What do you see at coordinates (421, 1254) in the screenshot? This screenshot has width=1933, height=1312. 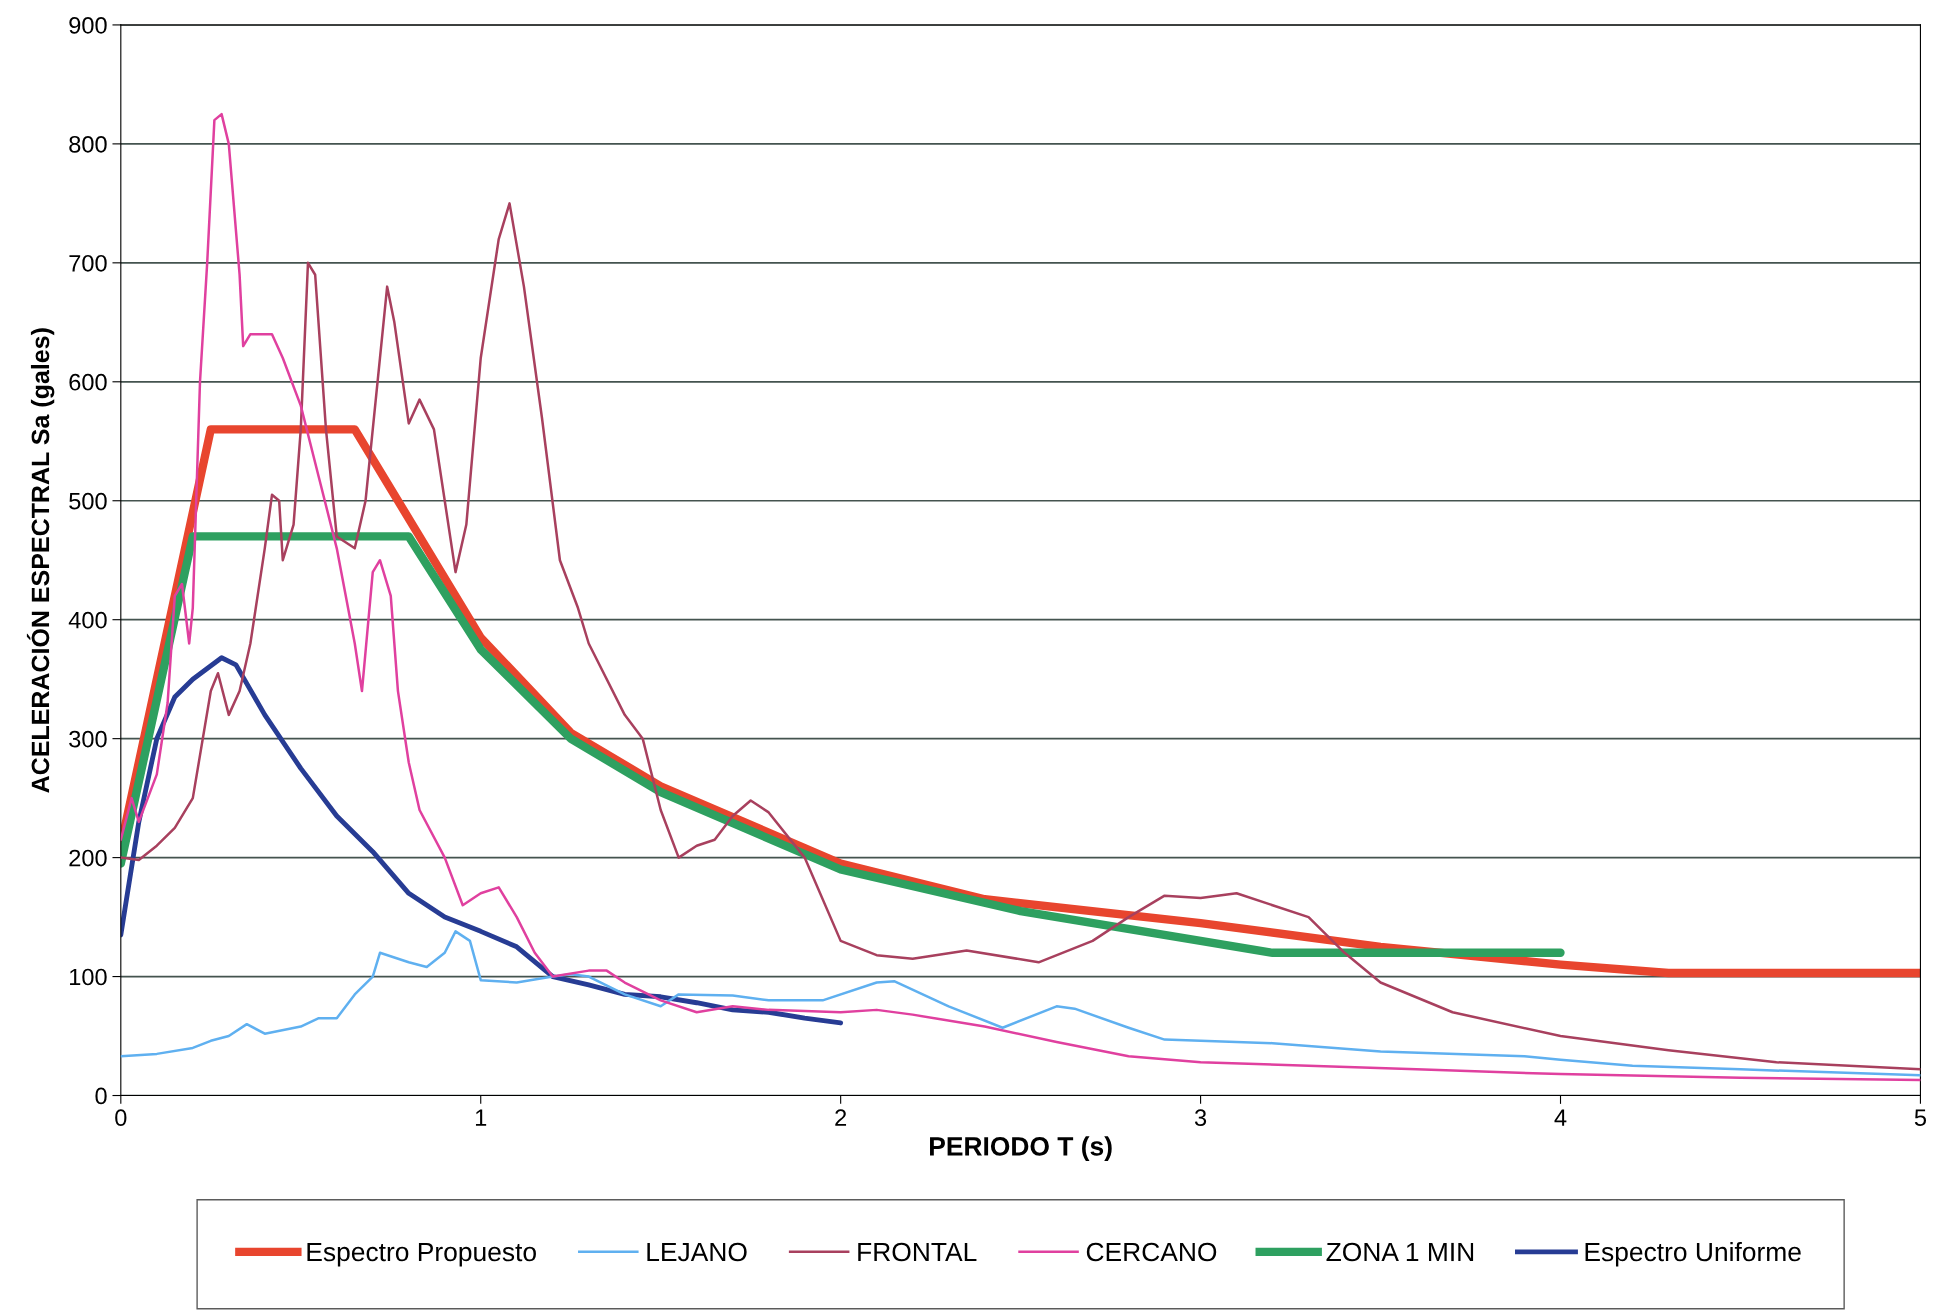 I see `legend-label: Espectro Propuesto` at bounding box center [421, 1254].